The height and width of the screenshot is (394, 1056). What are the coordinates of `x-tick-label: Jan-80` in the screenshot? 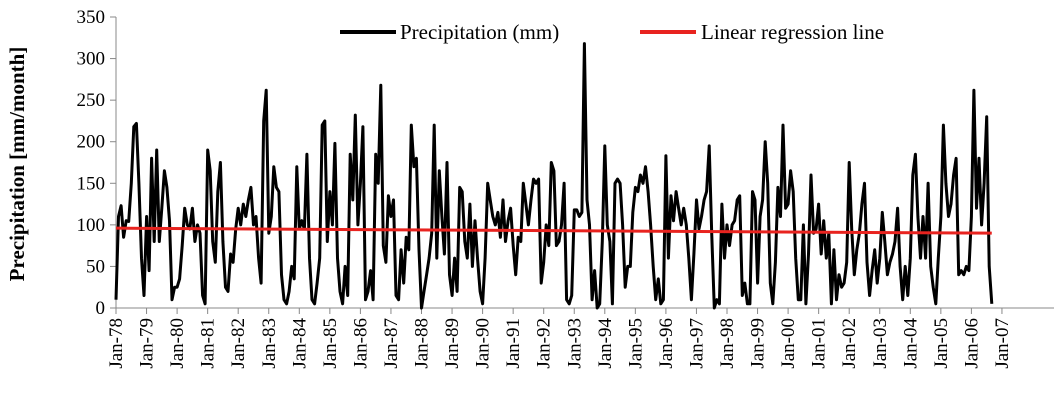 It's located at (177, 343).